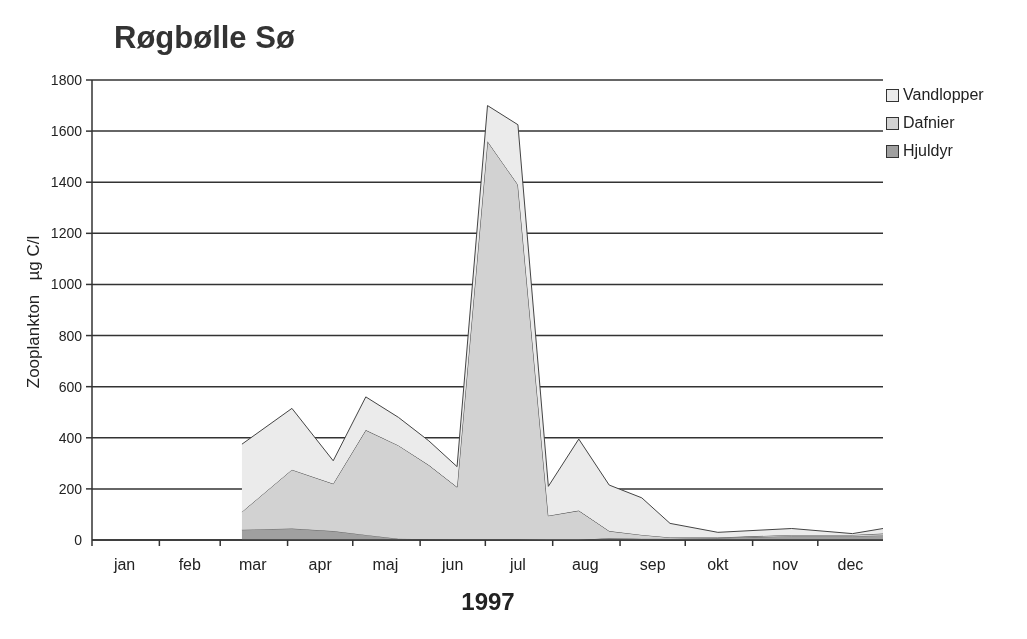 The height and width of the screenshot is (639, 1027). Describe the element at coordinates (34, 312) in the screenshot. I see `y-axis-title: Zooplankton µg C/l` at that location.